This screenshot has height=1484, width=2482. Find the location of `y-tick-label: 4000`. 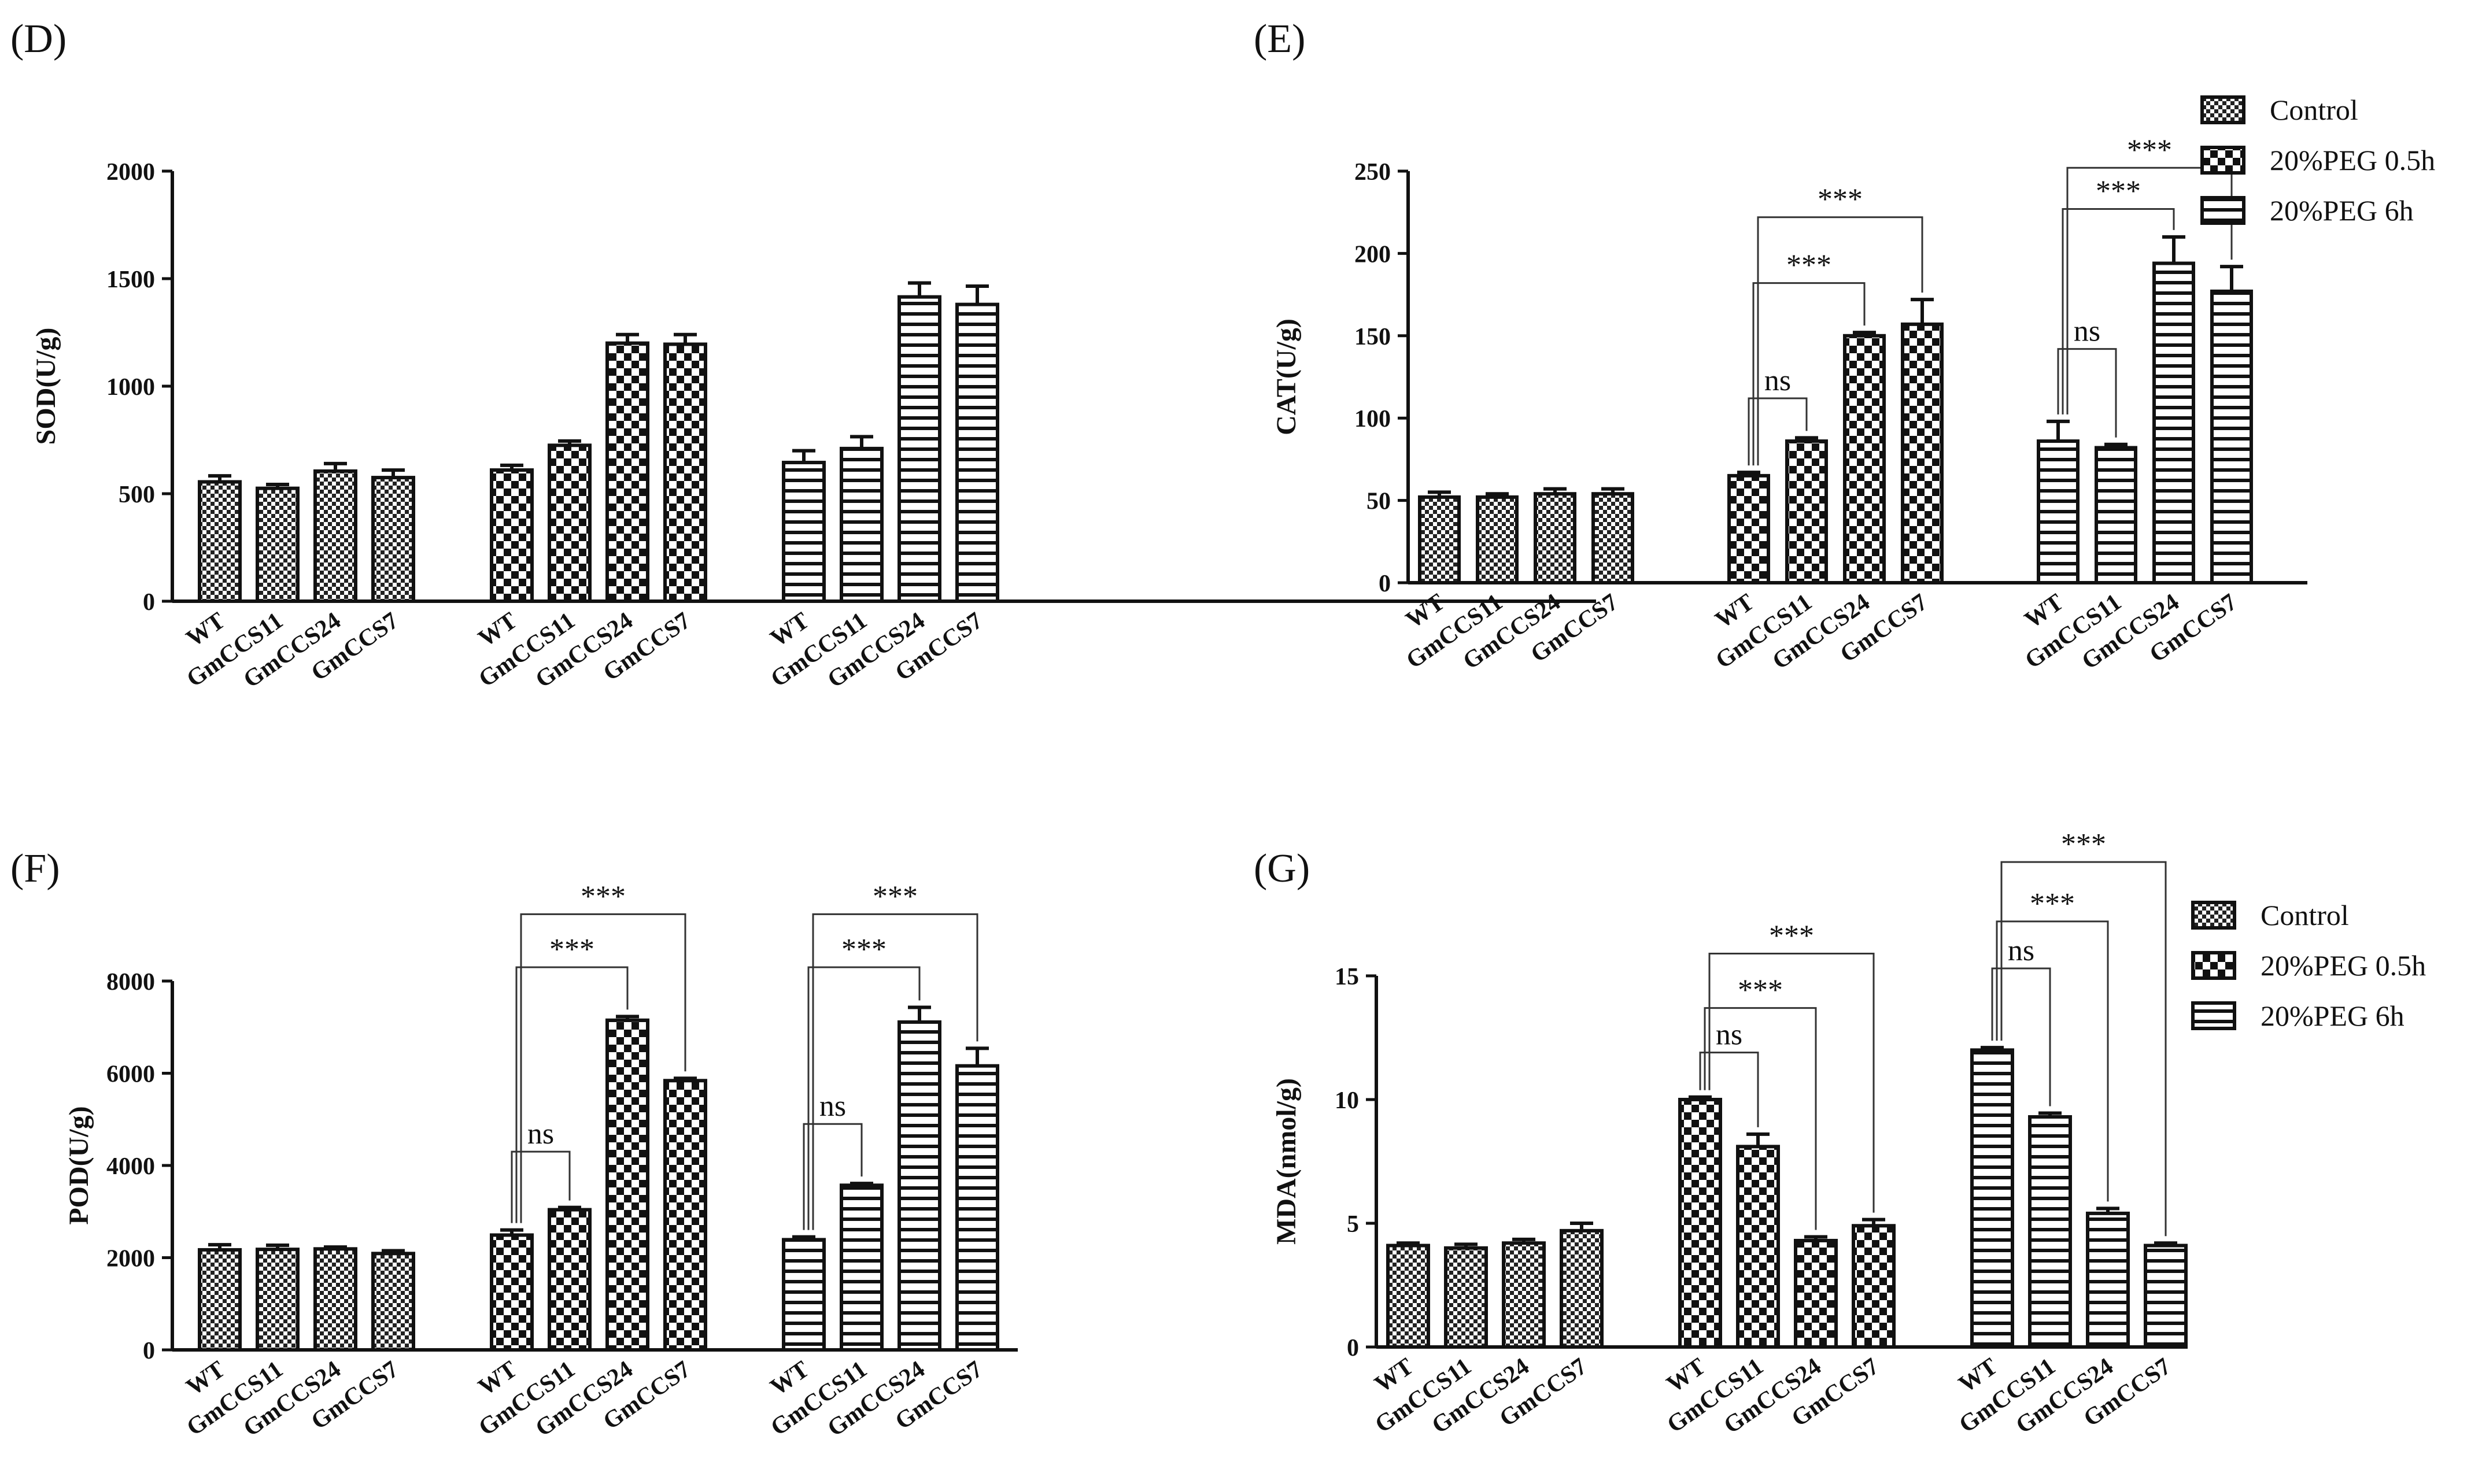

y-tick-label: 4000 is located at coordinates (130, 1166).